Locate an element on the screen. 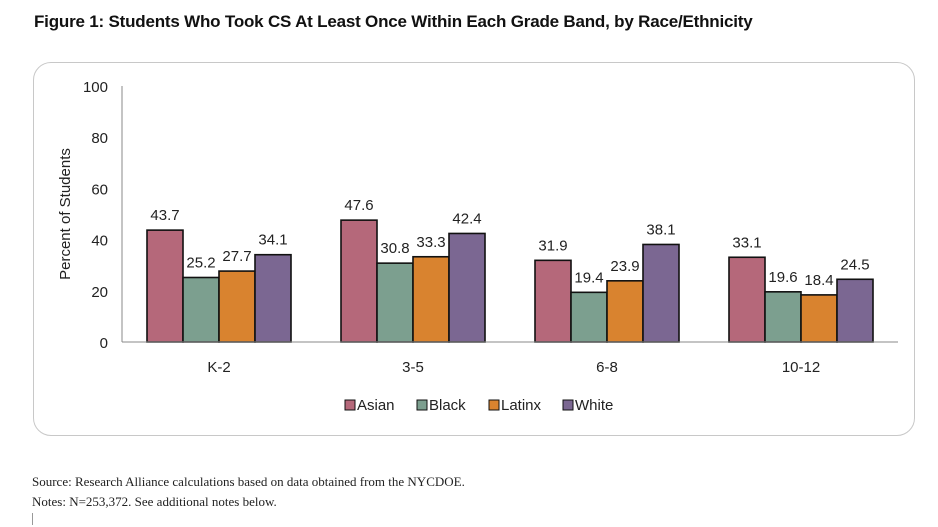  y-tick-label: 40 is located at coordinates (99, 241).